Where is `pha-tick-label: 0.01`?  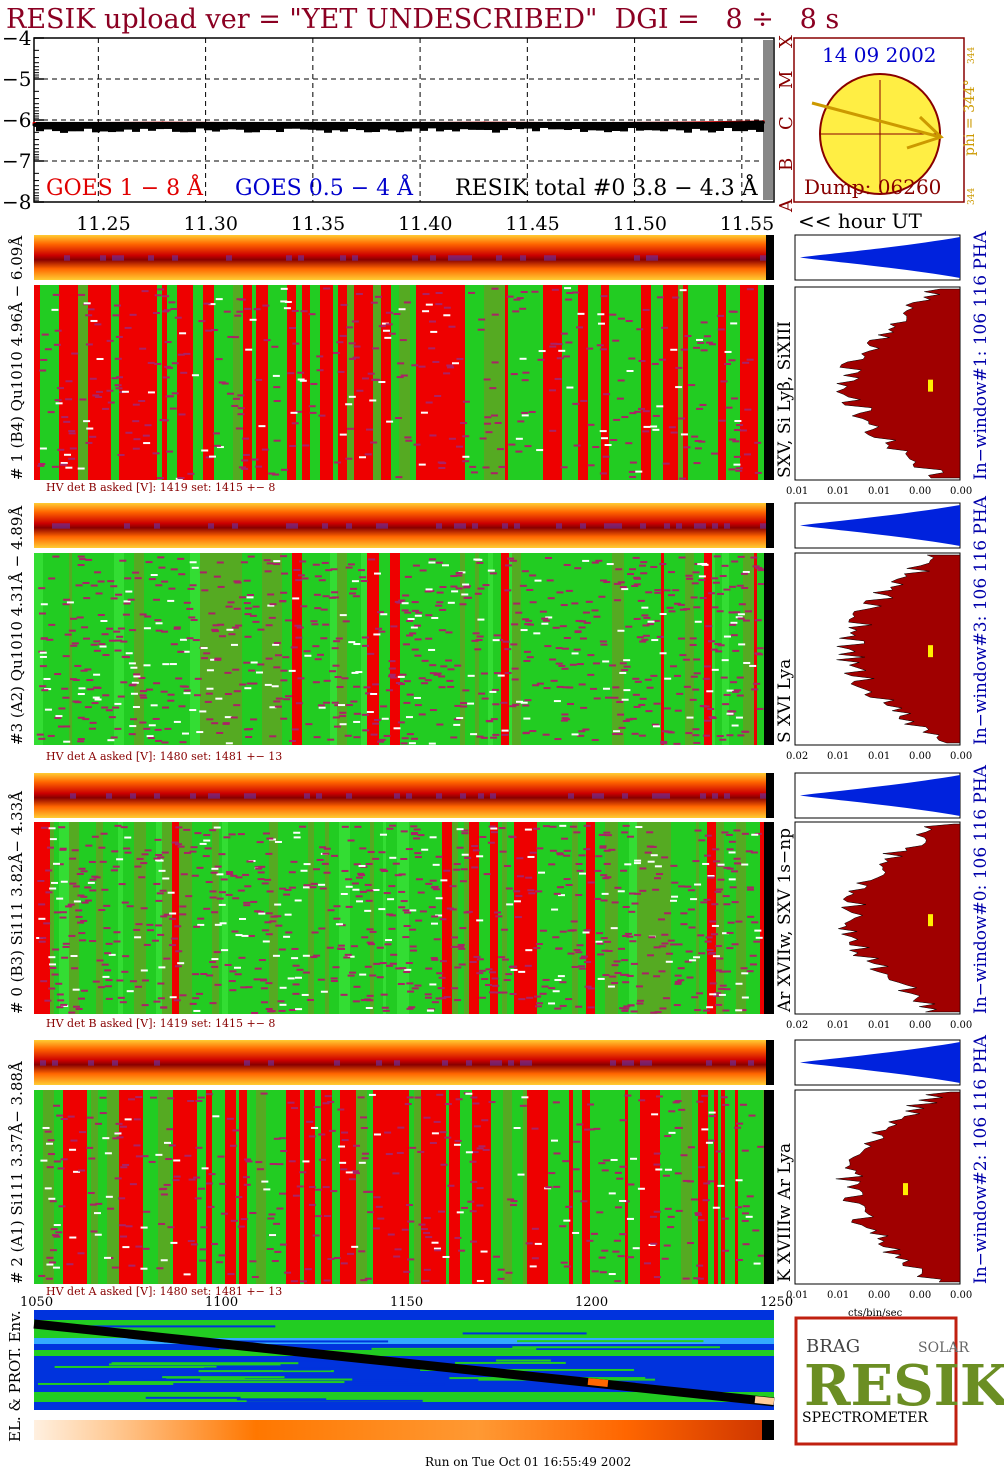
pha-tick-label: 0.01 is located at coordinates (879, 491).